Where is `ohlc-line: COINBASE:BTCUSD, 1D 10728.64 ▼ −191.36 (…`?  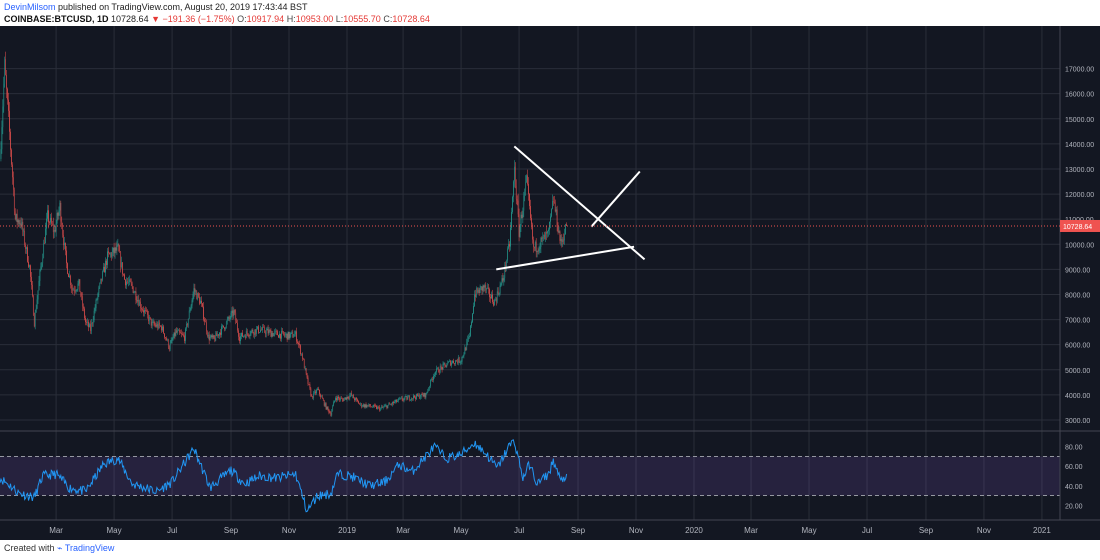 ohlc-line: COINBASE:BTCUSD, 1D 10728.64 ▼ −191.36 (… is located at coordinates (217, 19).